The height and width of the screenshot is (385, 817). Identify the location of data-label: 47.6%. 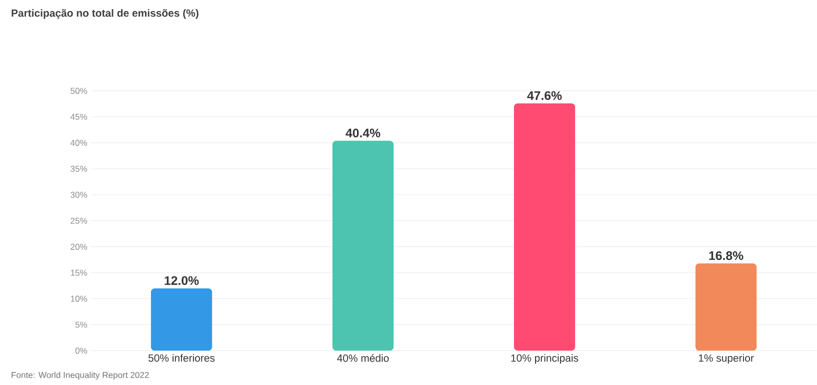
(544, 95).